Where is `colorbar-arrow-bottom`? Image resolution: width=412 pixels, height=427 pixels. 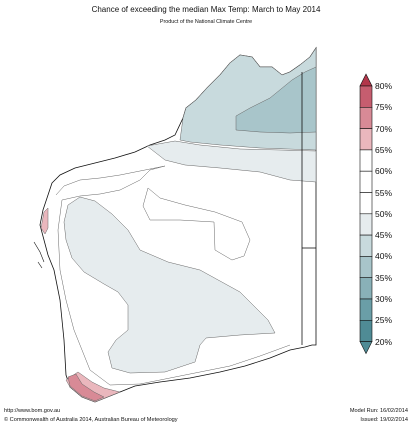 colorbar-arrow-bottom is located at coordinates (366, 348).